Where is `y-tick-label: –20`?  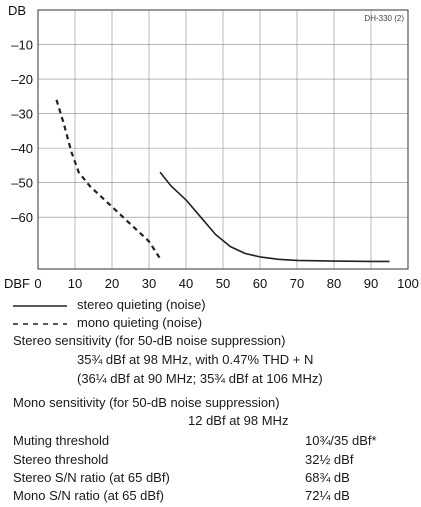 y-tick-label: –20 is located at coordinates (22, 79).